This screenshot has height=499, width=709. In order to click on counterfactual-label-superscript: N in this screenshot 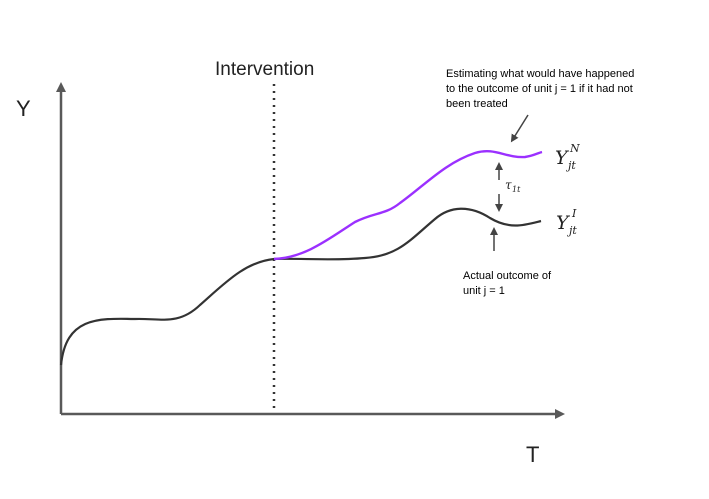, I will do `click(574, 148)`.